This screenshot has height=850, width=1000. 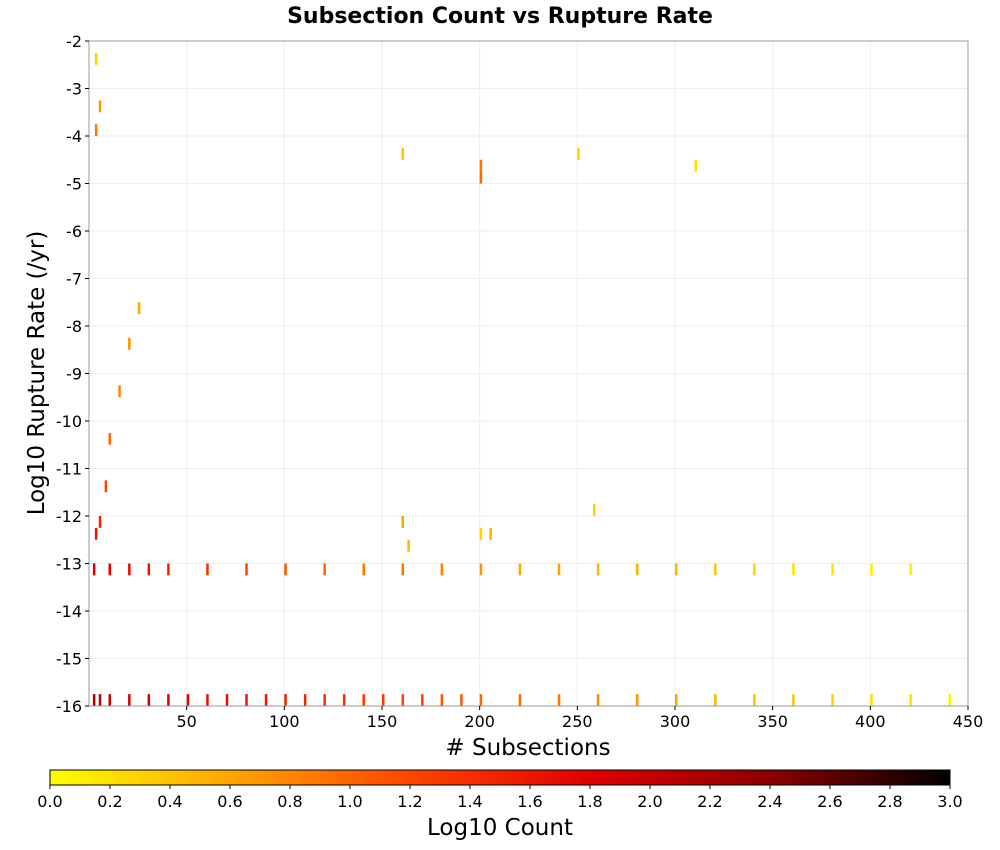 I want to click on colorbar-tick-label: 1.4, so click(x=469, y=801).